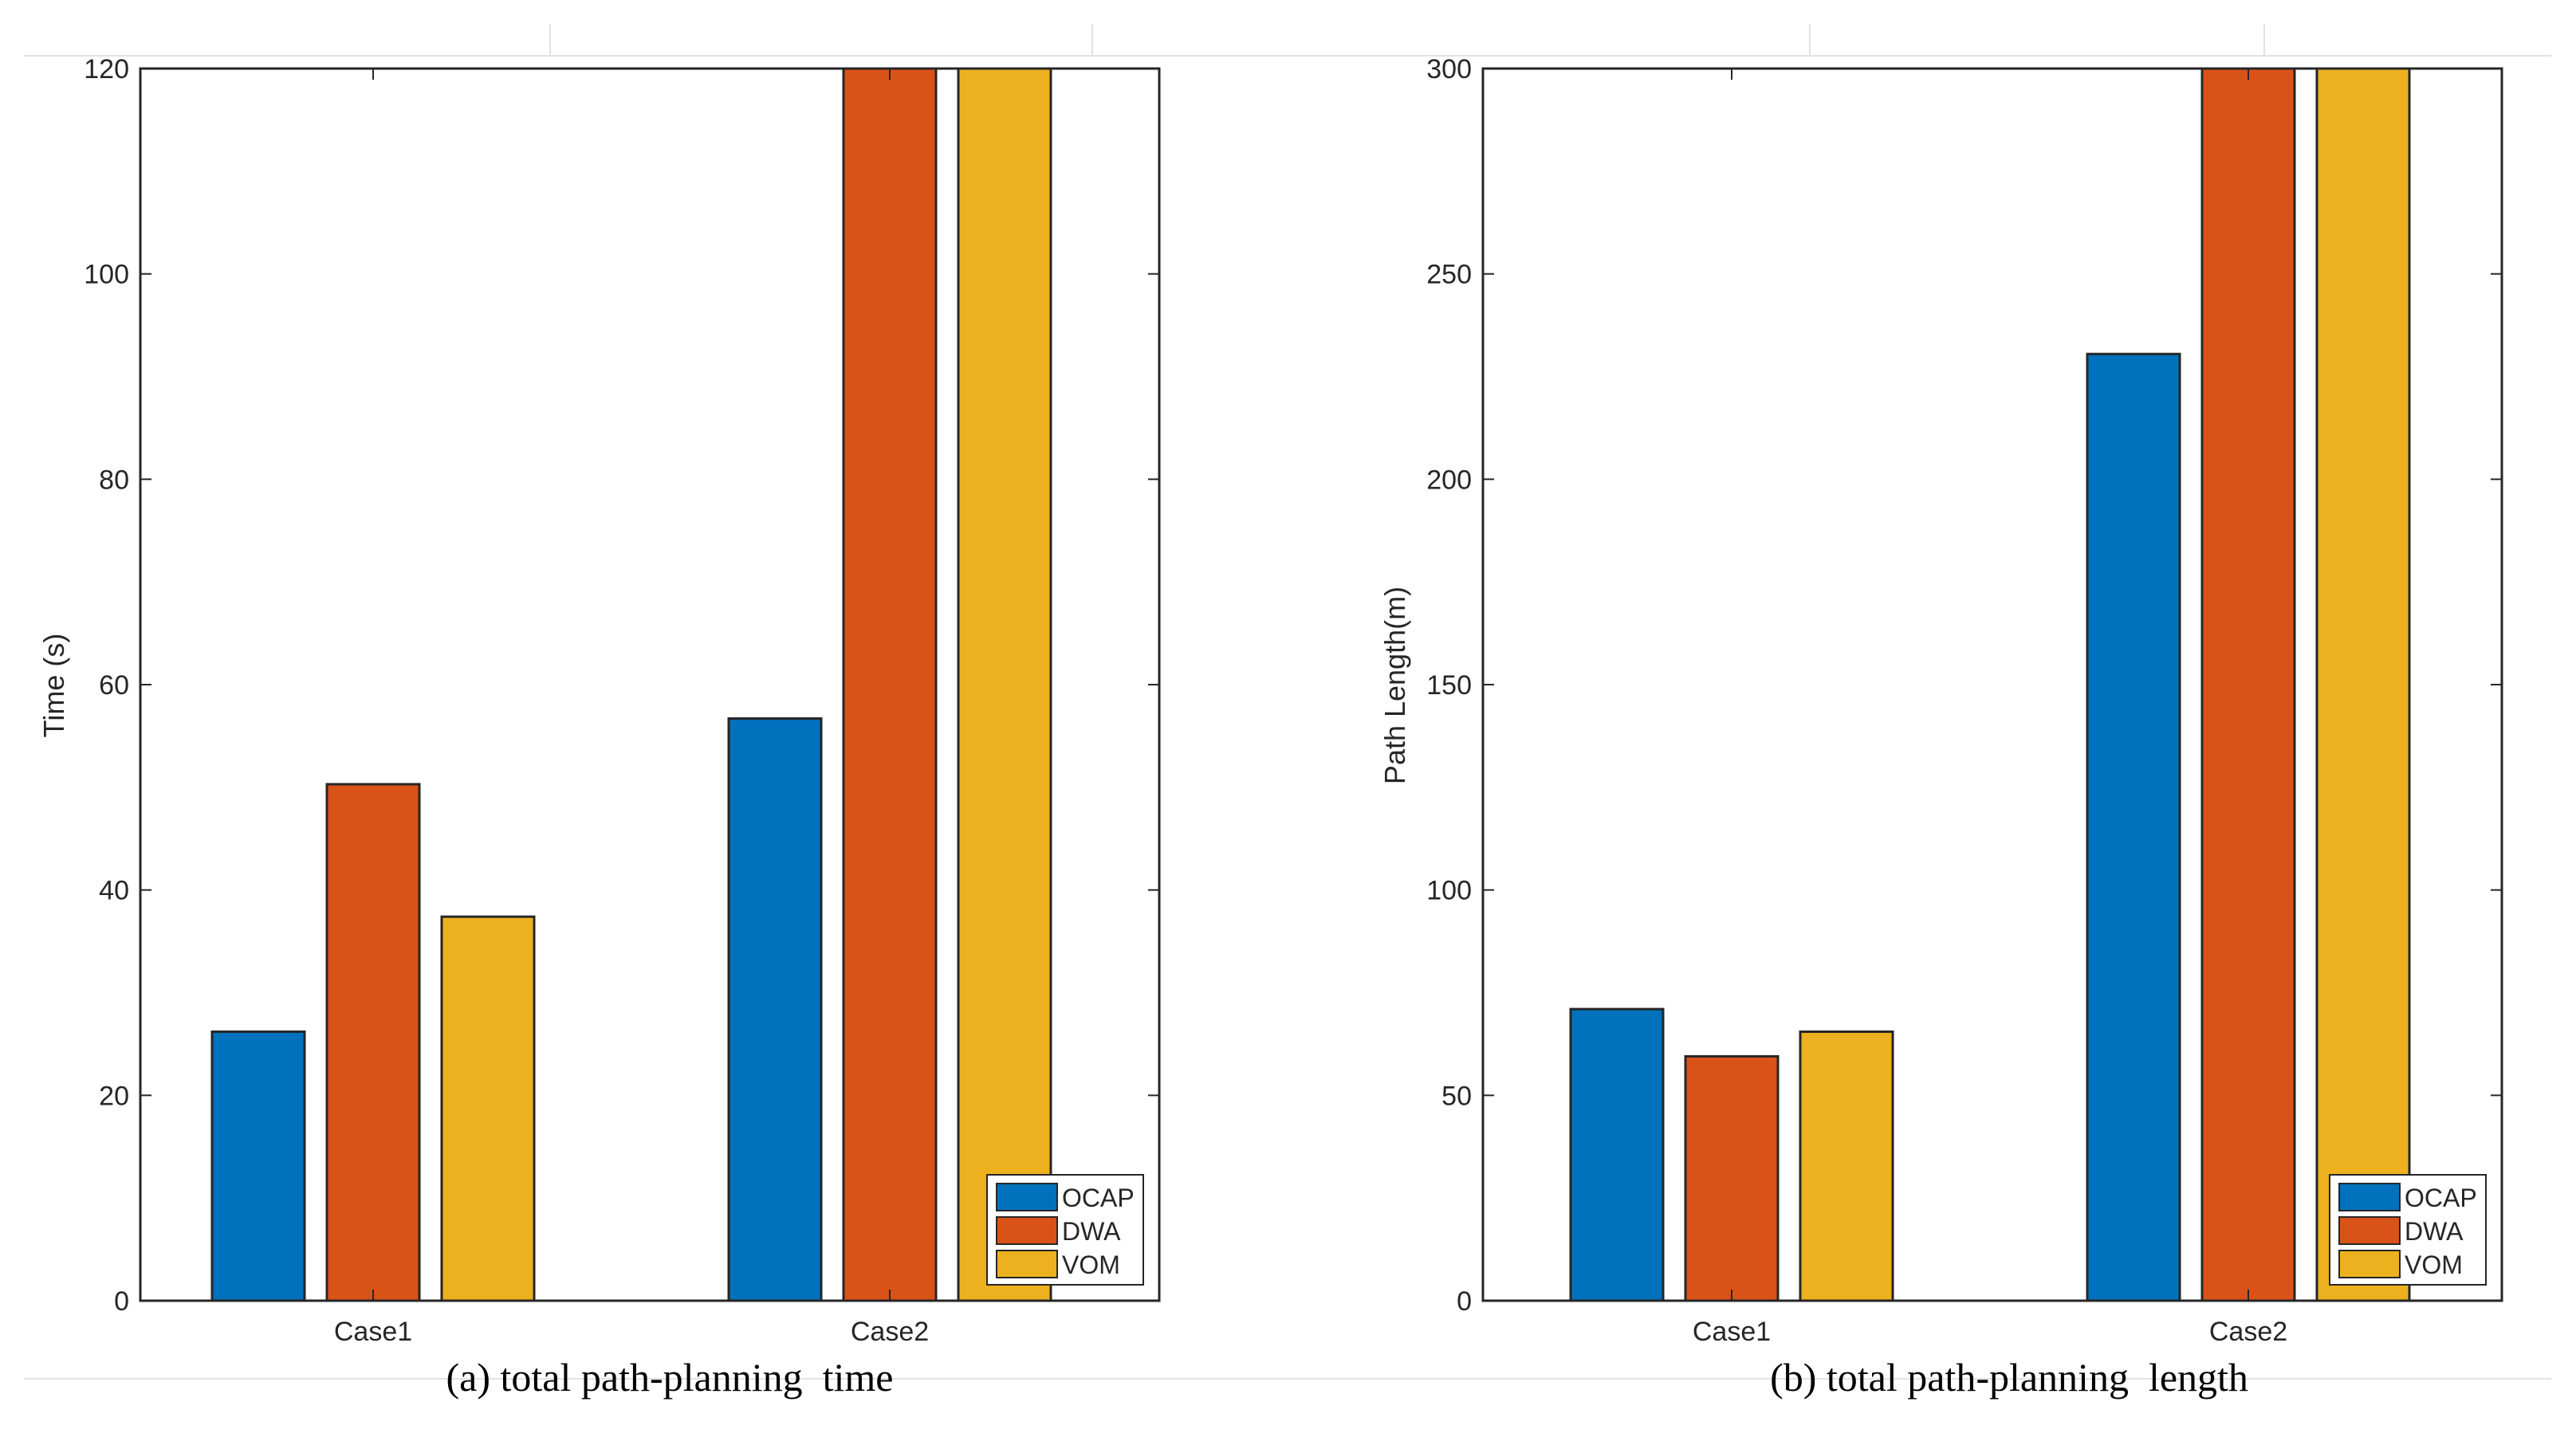  Describe the element at coordinates (670, 1377) in the screenshot. I see `caption-time: (a) total path-planning time` at that location.